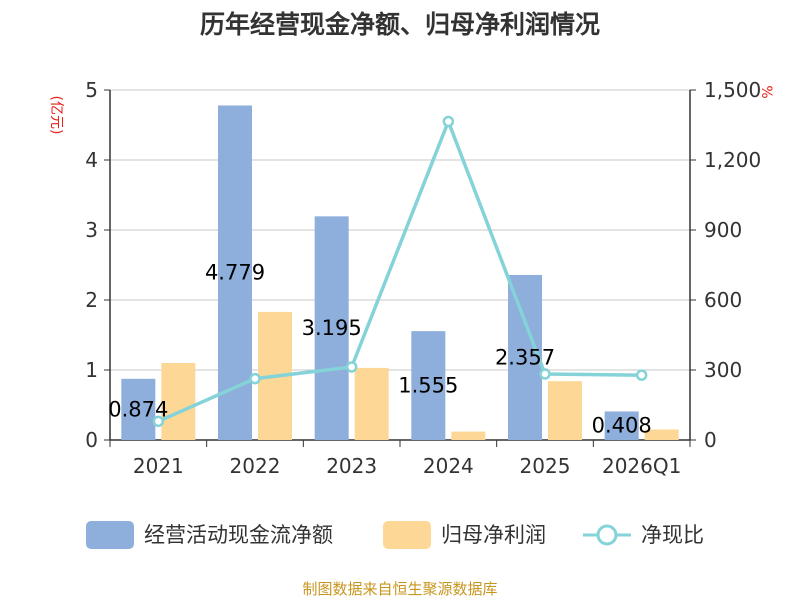 This screenshot has width=800, height=600. What do you see at coordinates (448, 466) in the screenshot?
I see `x-axis-tick-label: 2024` at bounding box center [448, 466].